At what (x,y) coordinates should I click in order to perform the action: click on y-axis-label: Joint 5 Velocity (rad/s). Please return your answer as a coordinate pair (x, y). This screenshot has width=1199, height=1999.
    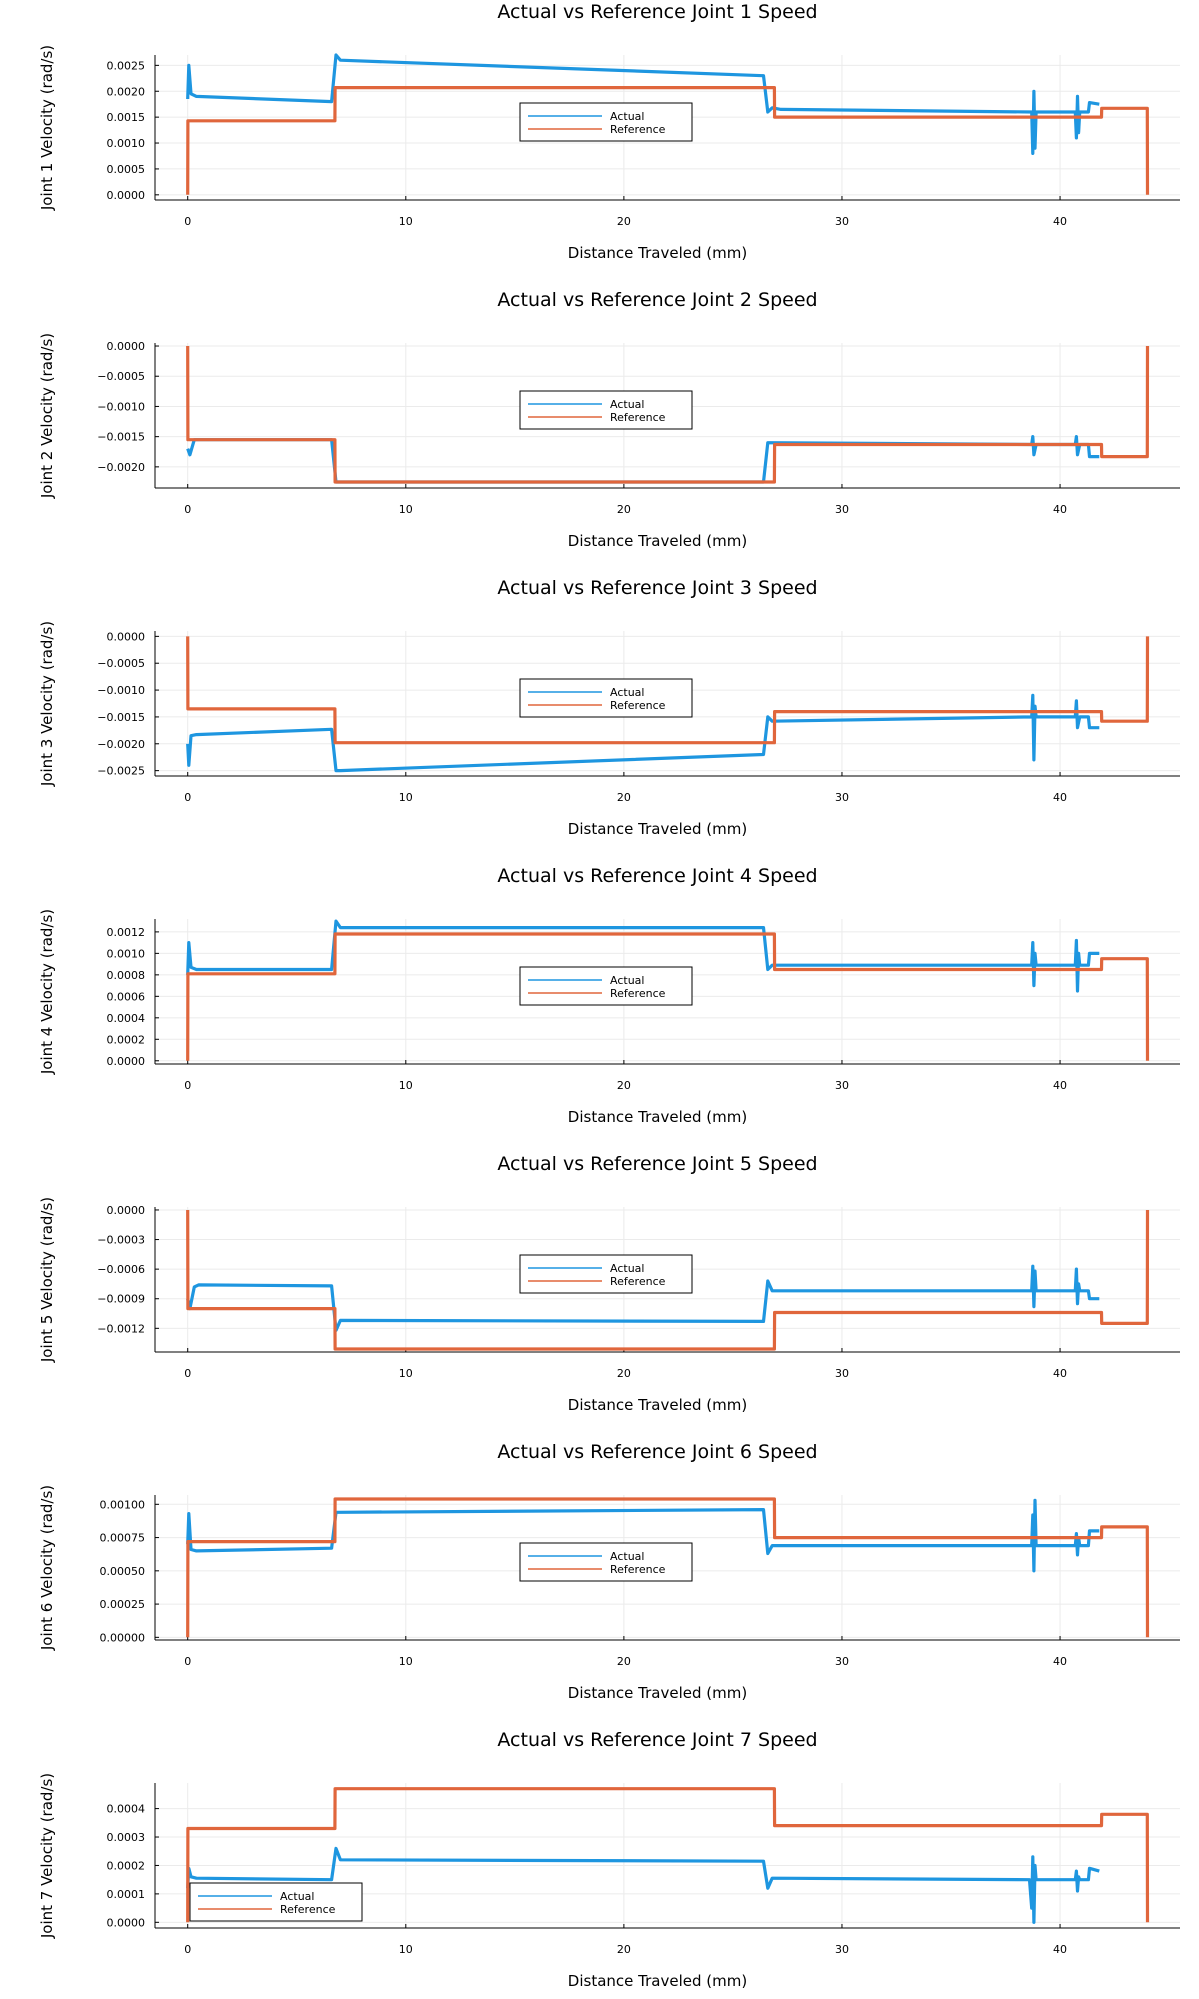
    Looking at the image, I should click on (47, 1280).